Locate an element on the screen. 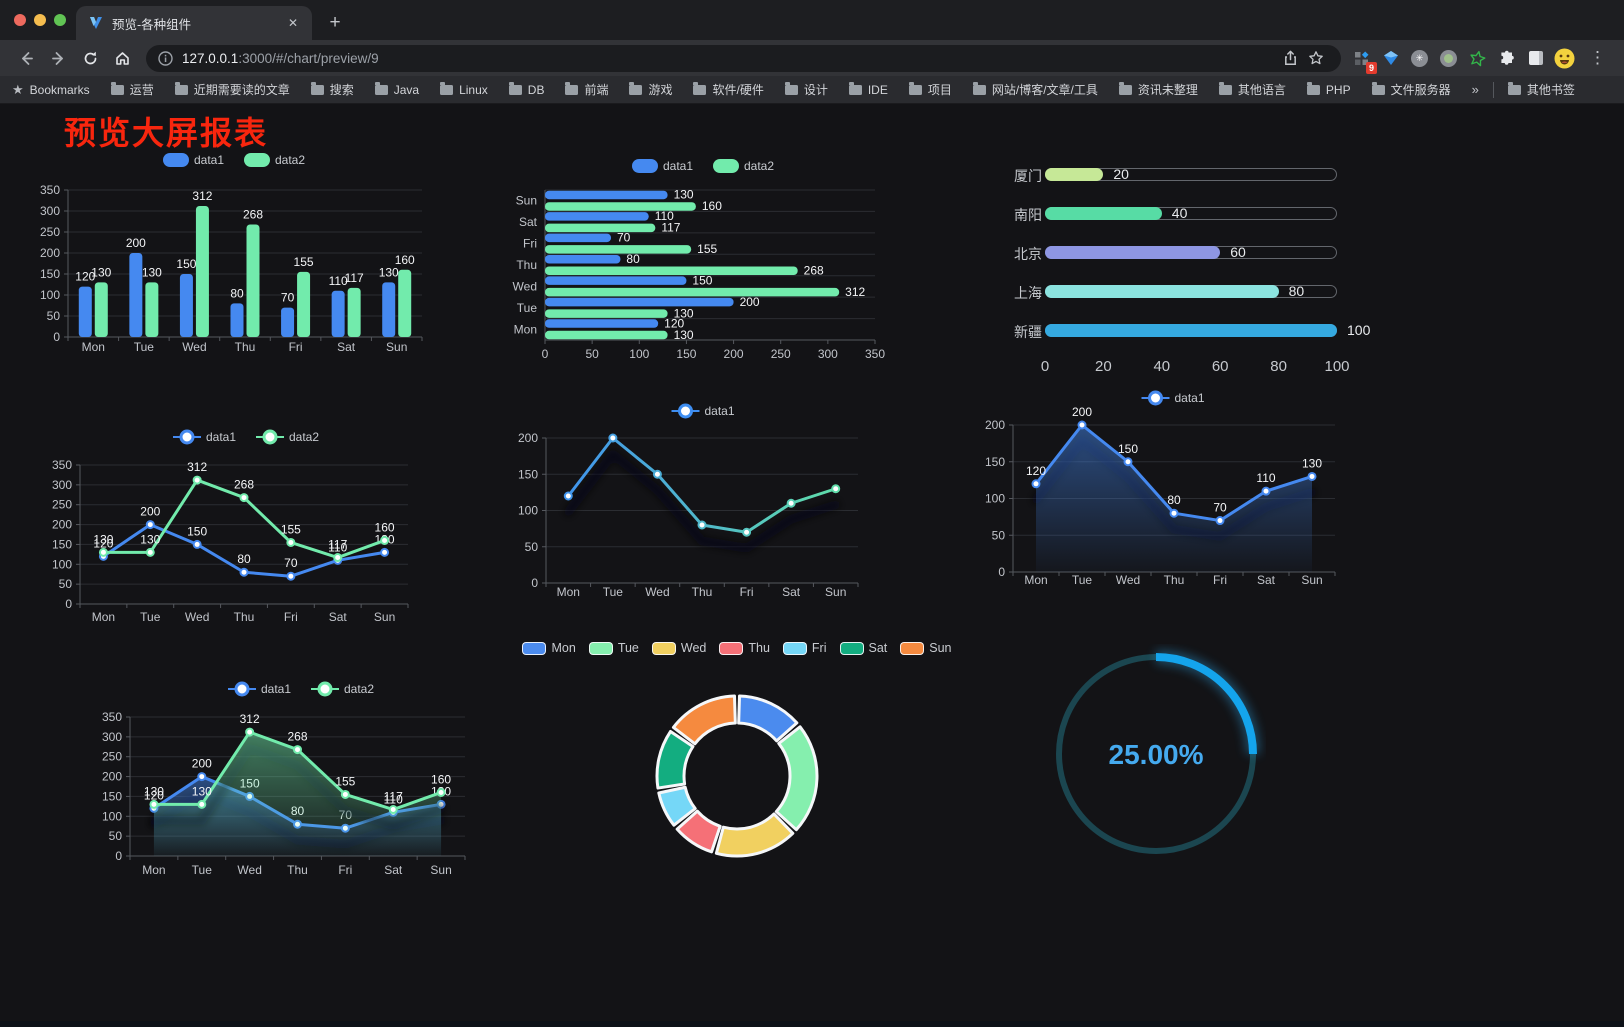 The height and width of the screenshot is (1027, 1624). other-bookmarks: 其他书签 is located at coordinates (1541, 89).